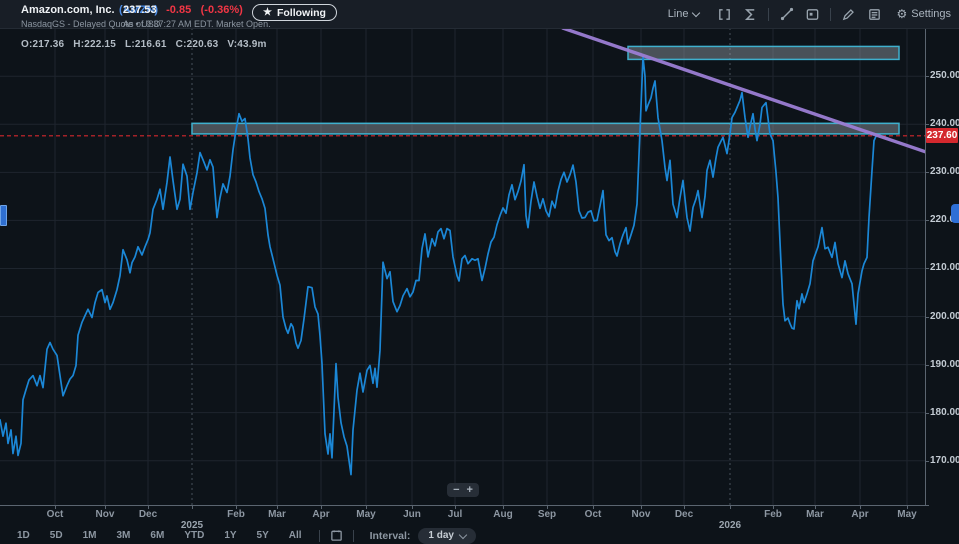 This screenshot has width=959, height=544. What do you see at coordinates (944, 76) in the screenshot?
I see `y-tick-label: 250.00` at bounding box center [944, 76].